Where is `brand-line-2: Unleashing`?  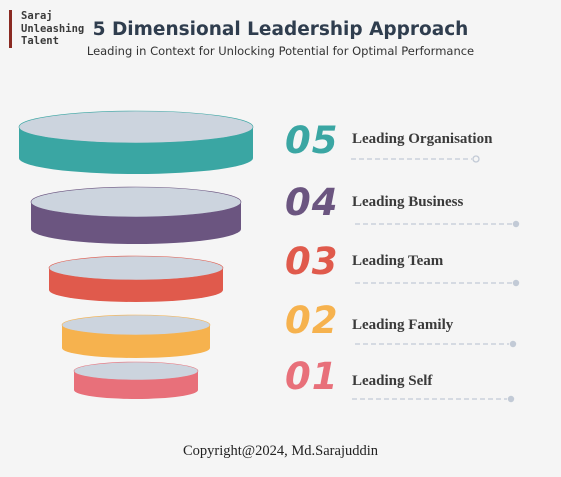
brand-line-2: Unleashing is located at coordinates (53, 28).